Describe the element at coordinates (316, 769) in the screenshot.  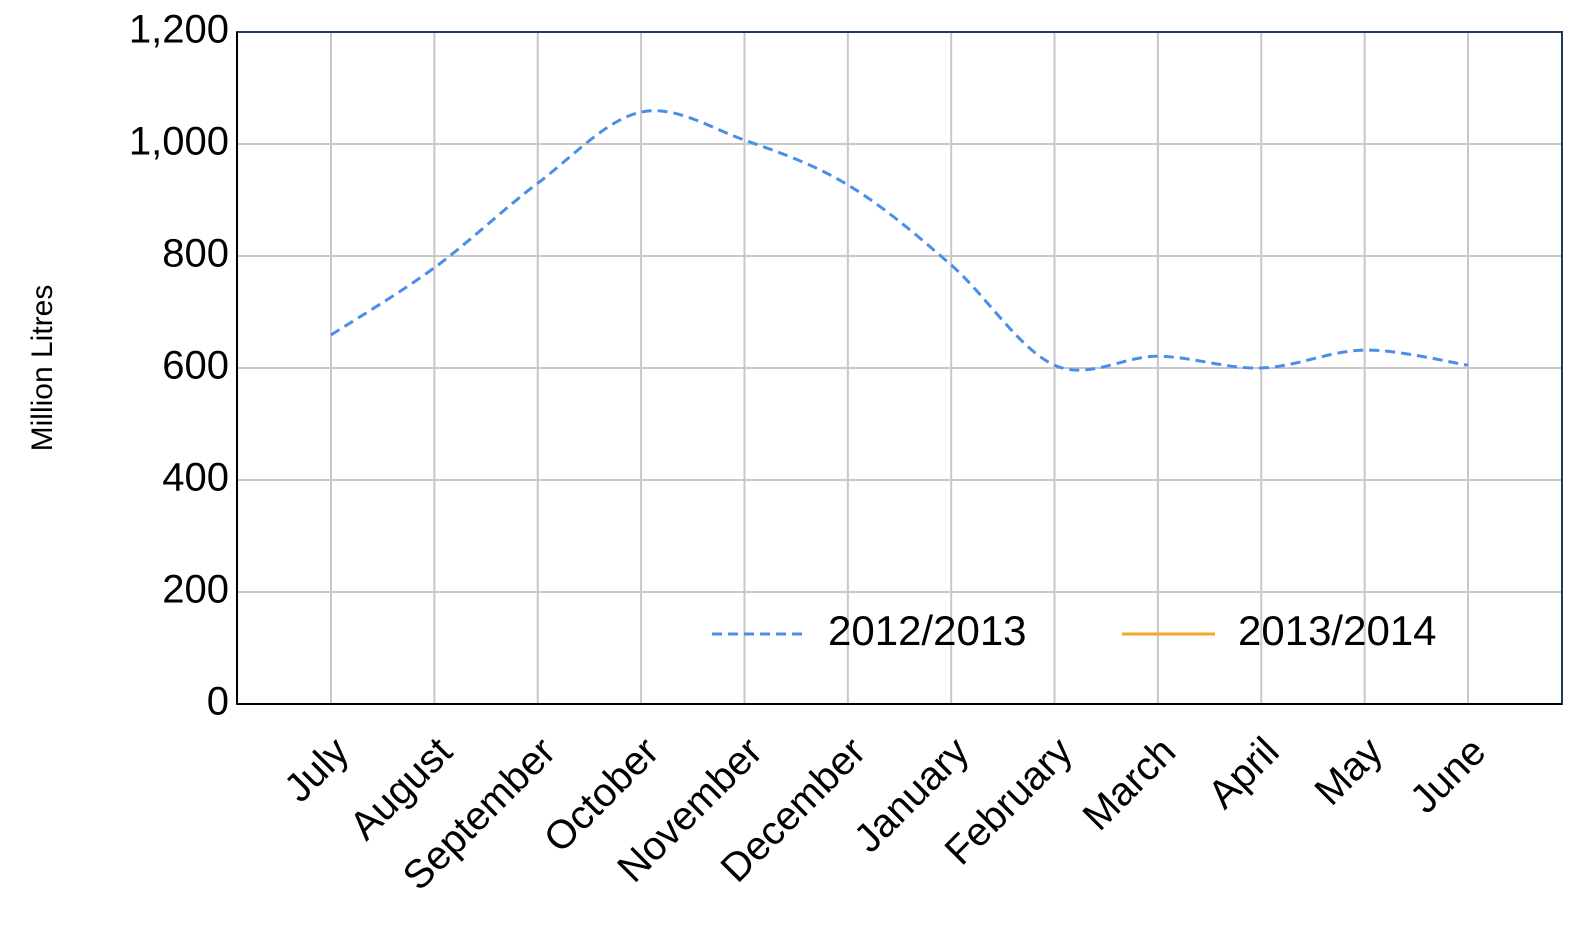
I see `x-tick-label: July` at that location.